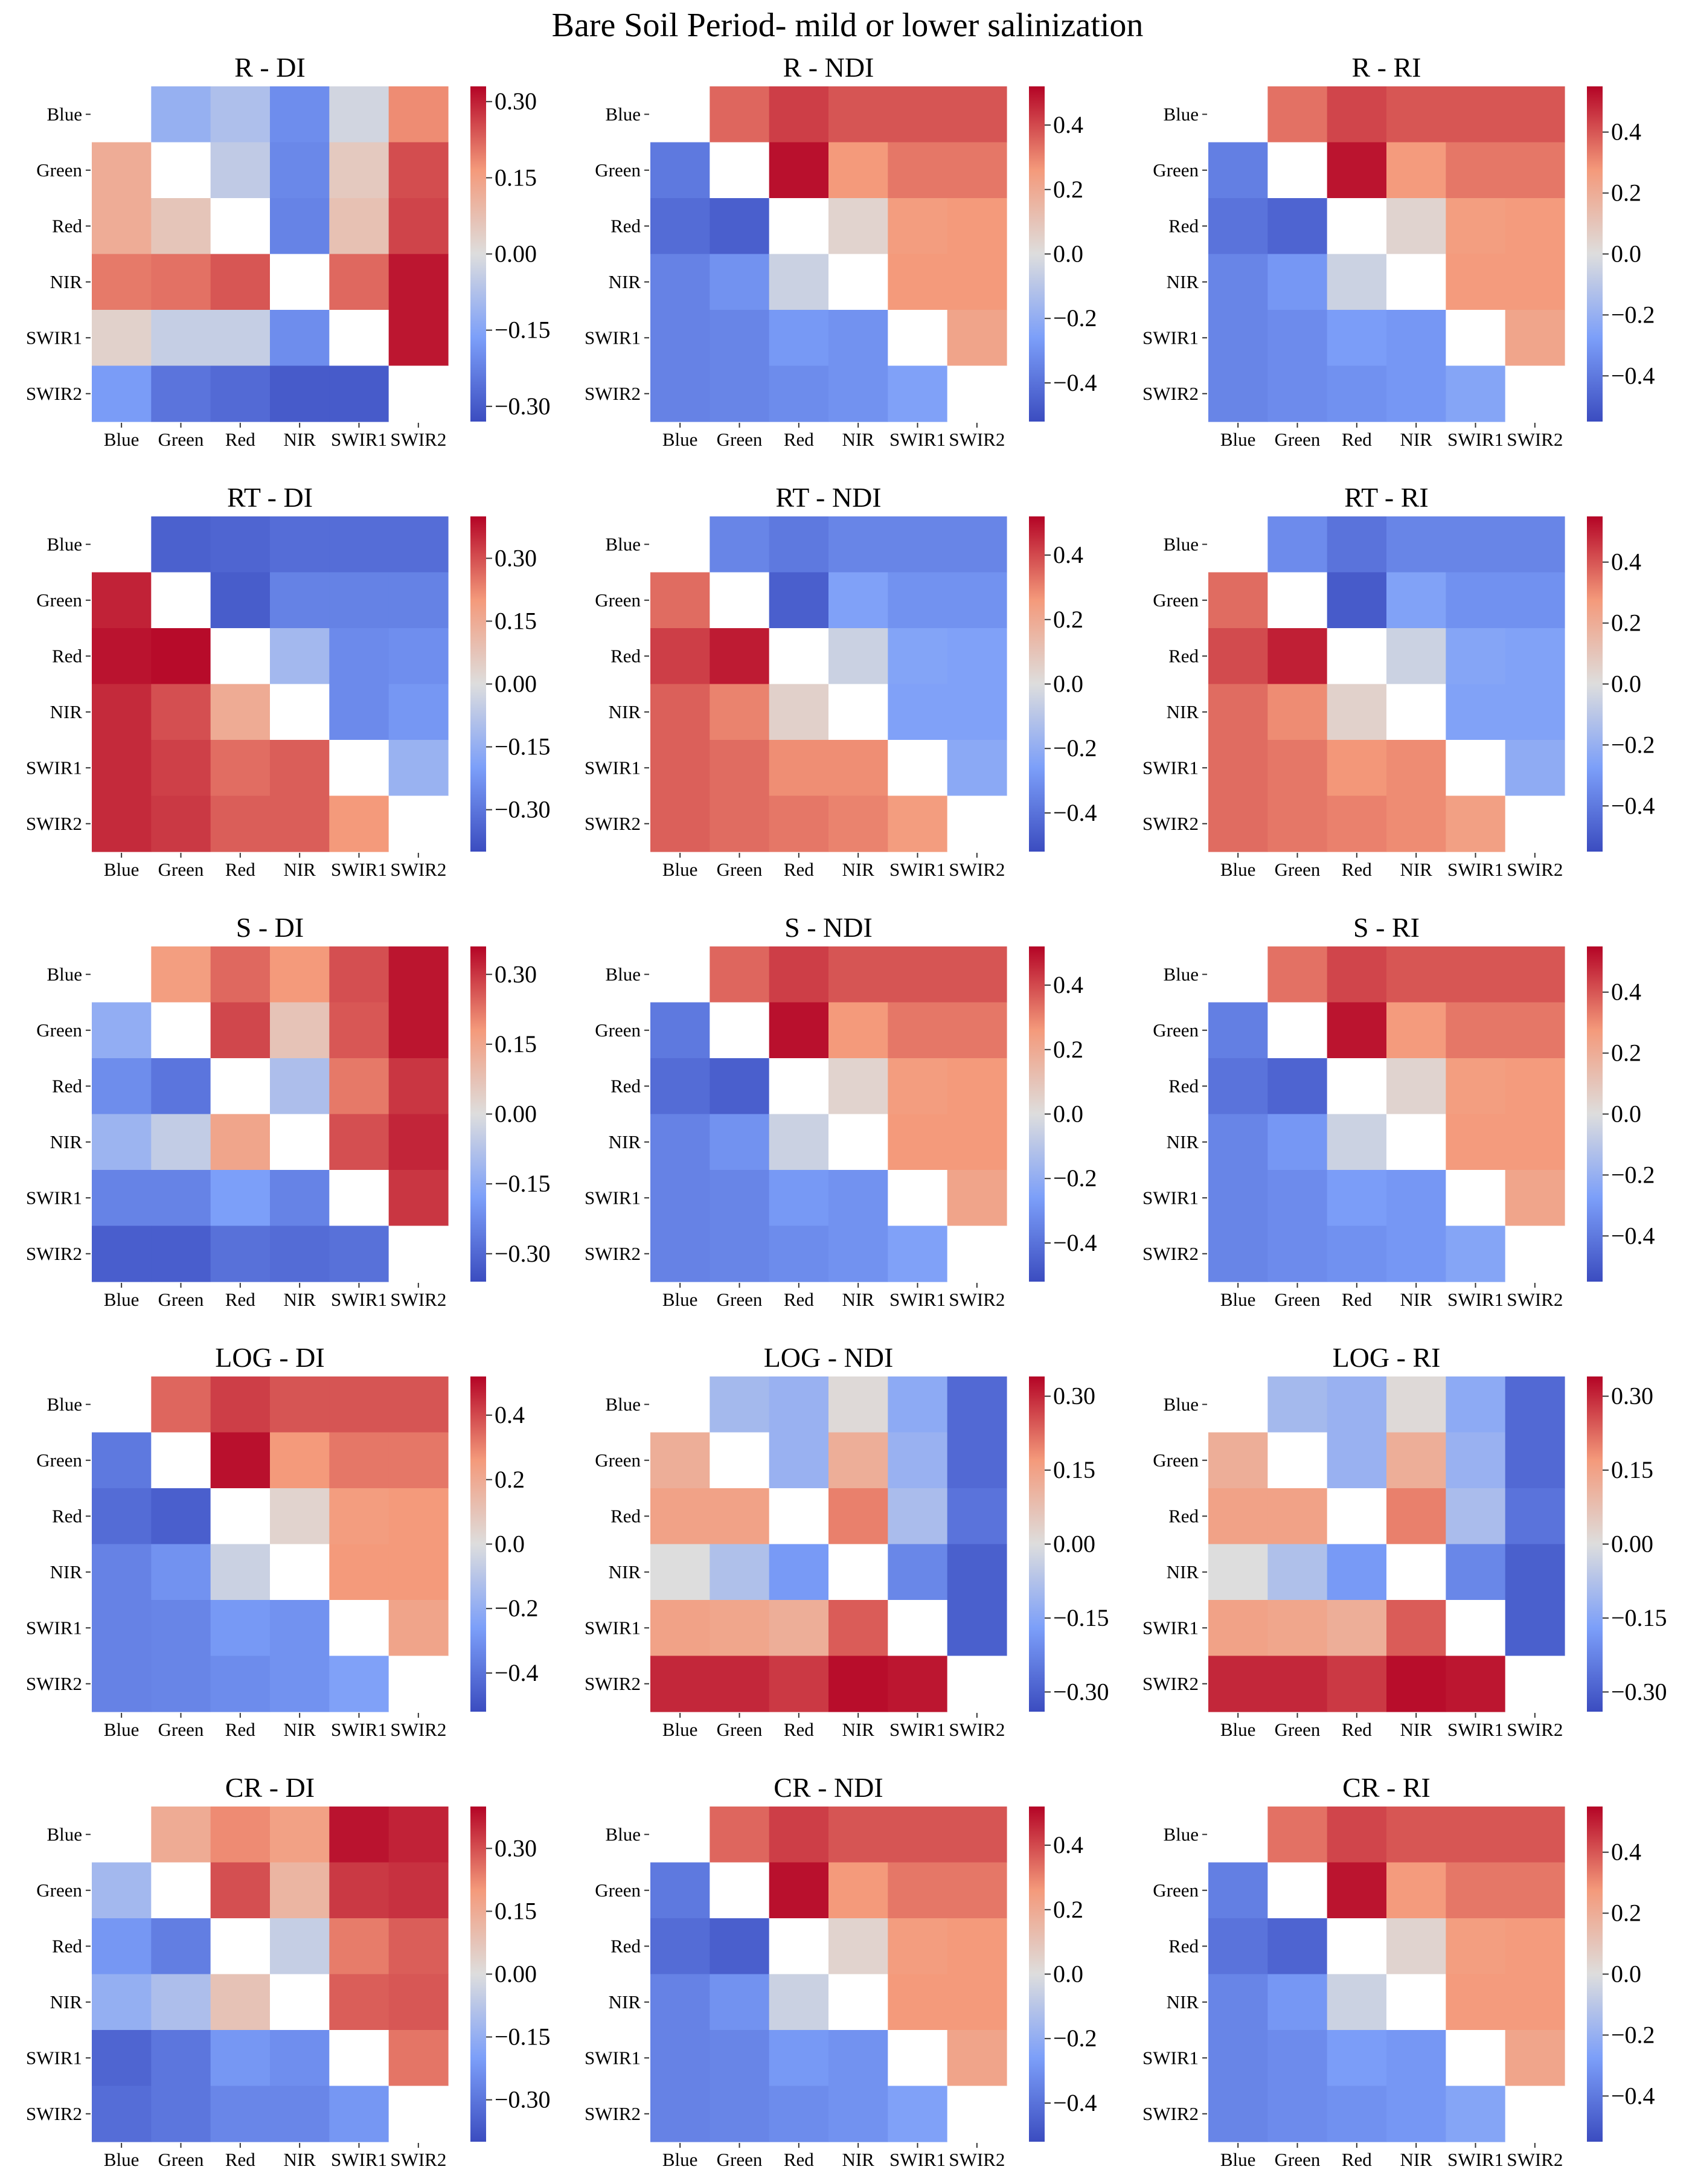 The height and width of the screenshot is (2184, 1695). Describe the element at coordinates (516, 1114) in the screenshot. I see `colorbar-tick-label: 0.00` at that location.